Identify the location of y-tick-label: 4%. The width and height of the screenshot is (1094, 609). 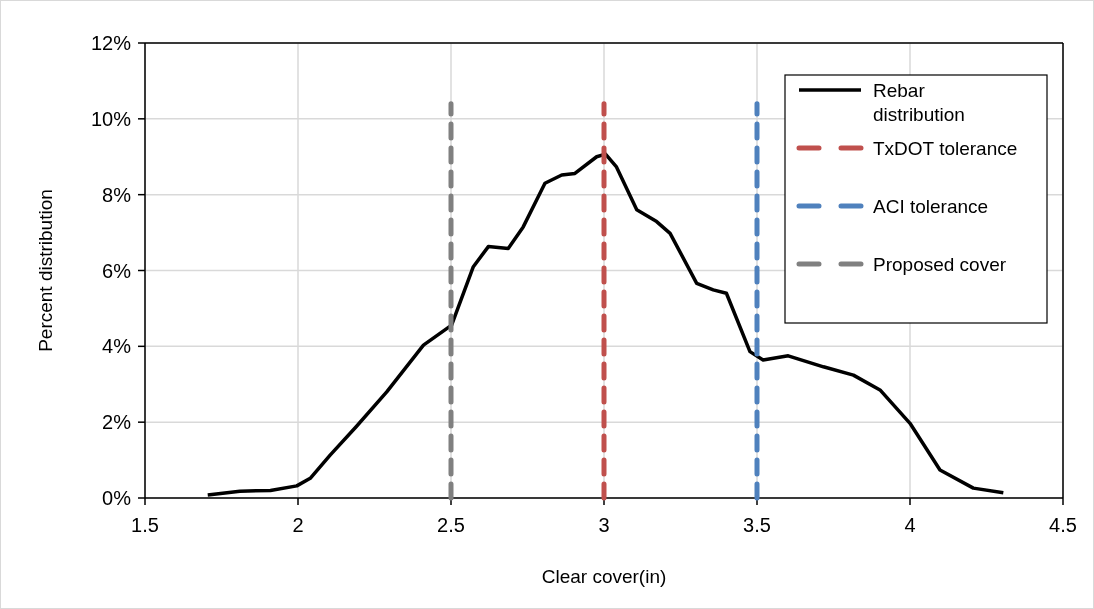
(117, 346).